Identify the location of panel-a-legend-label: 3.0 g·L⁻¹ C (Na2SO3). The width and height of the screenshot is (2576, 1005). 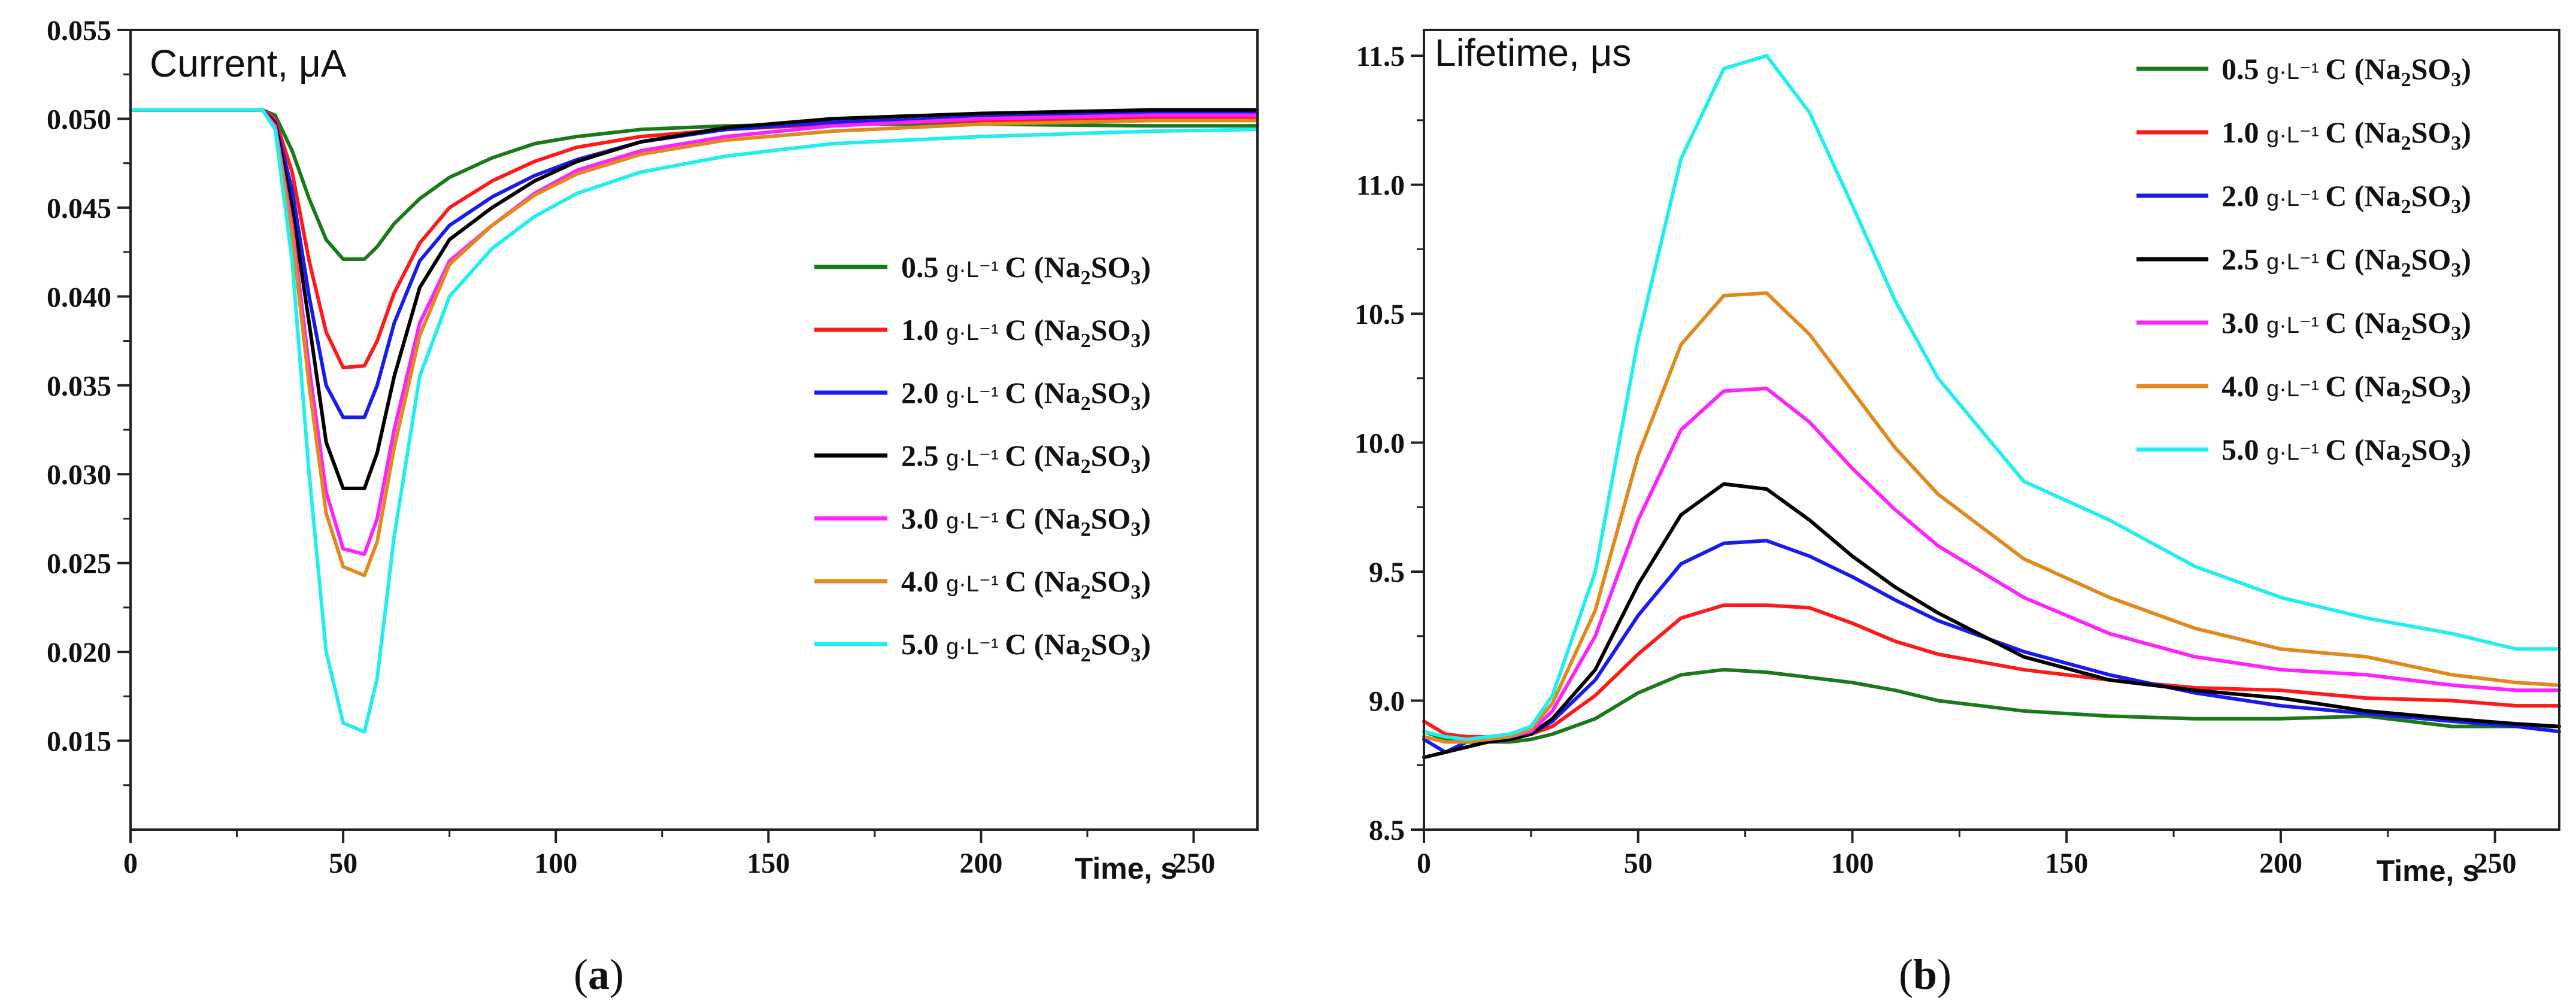
(1026, 521).